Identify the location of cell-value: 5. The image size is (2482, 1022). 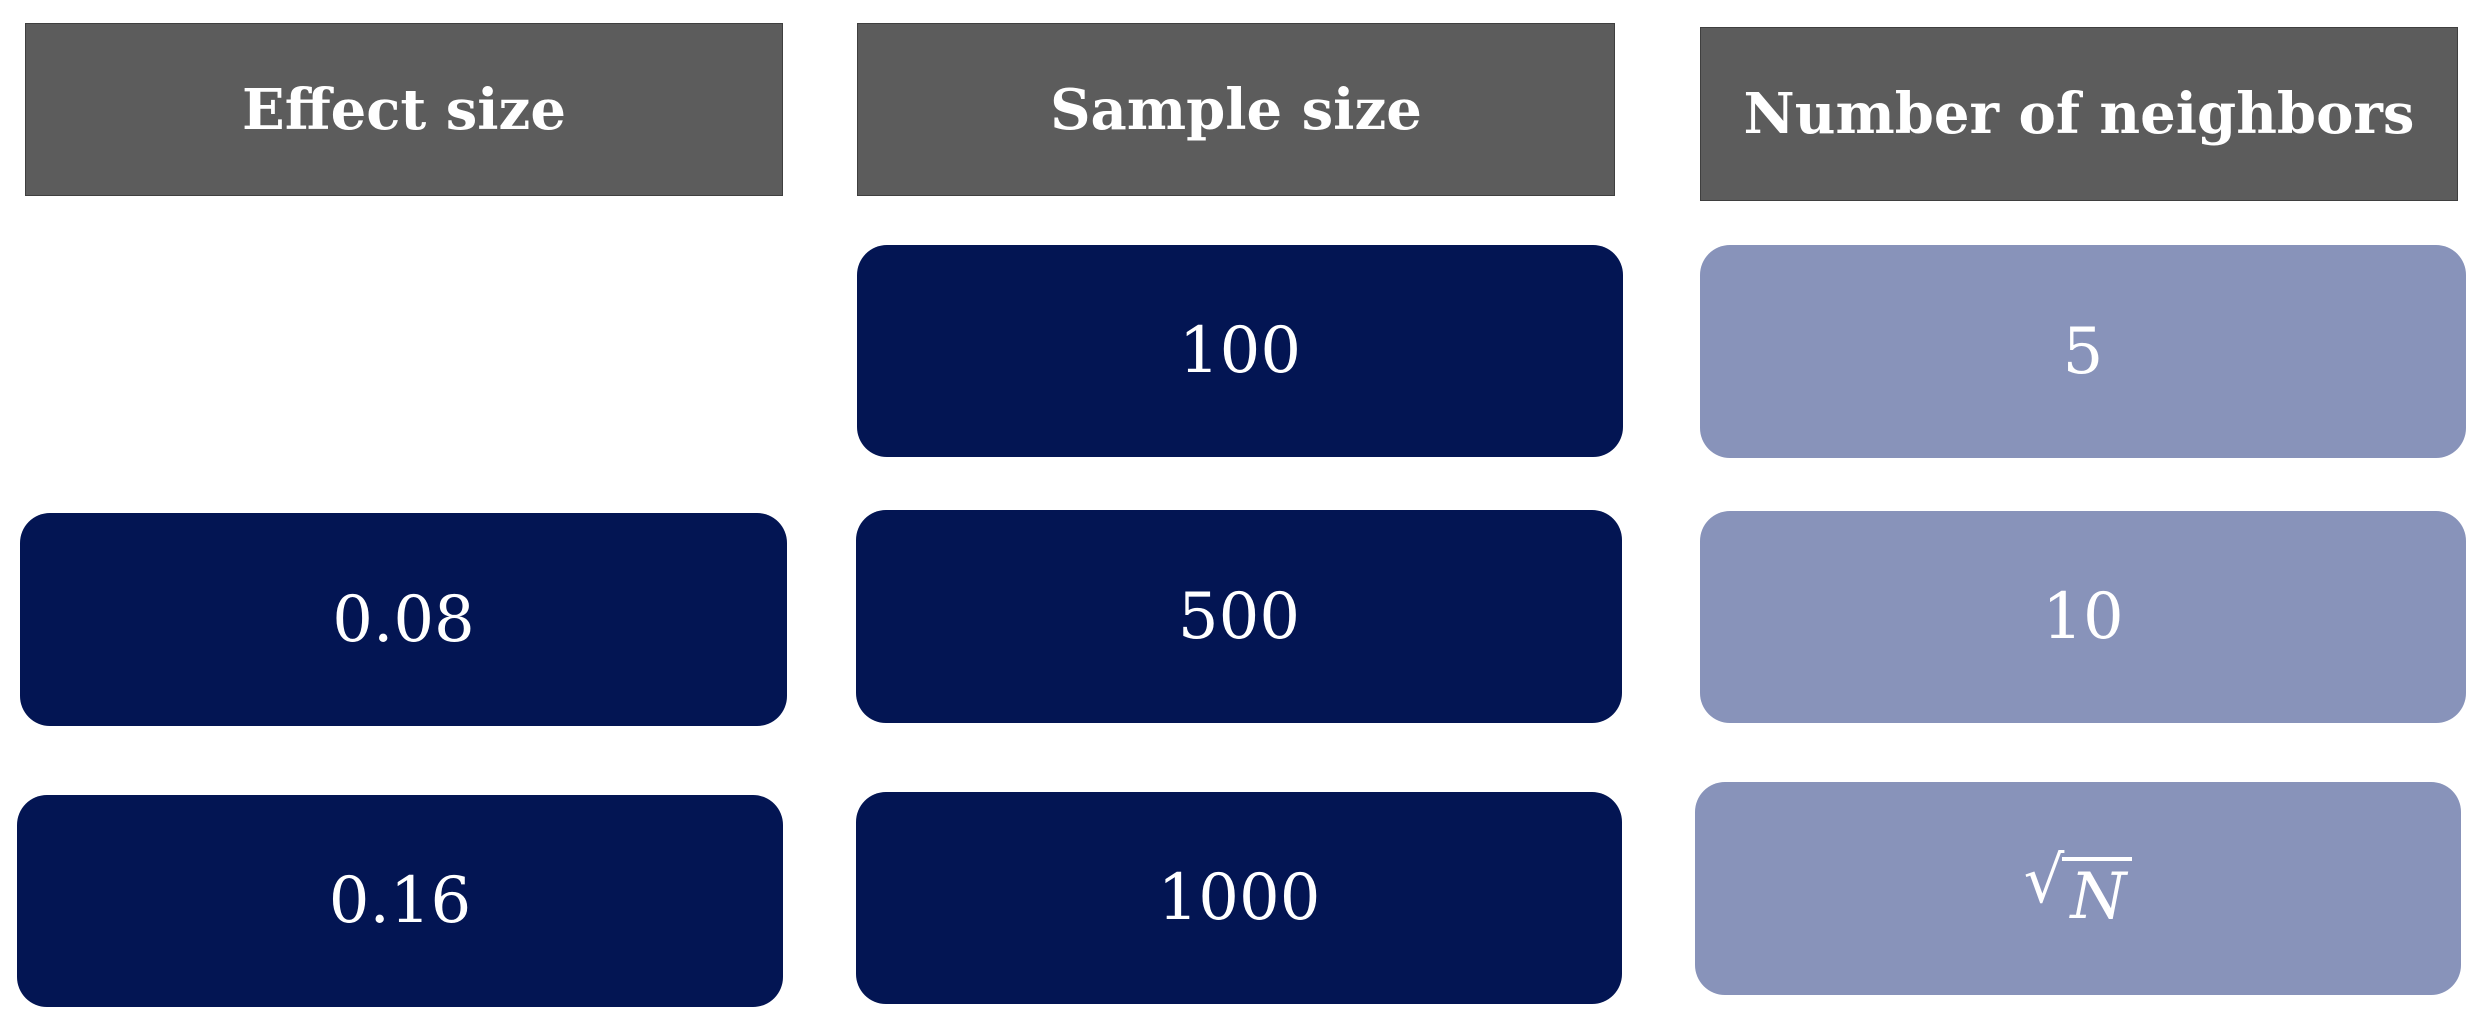
(2083, 351).